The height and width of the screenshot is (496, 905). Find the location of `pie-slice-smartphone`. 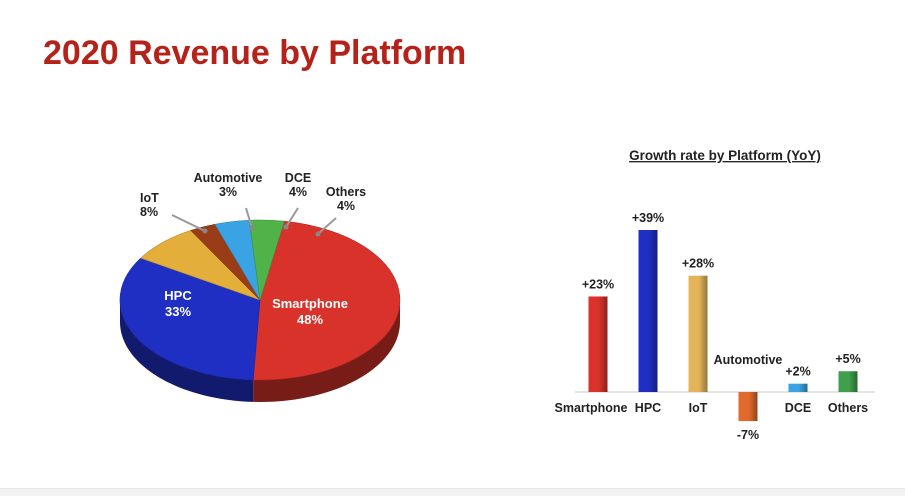

pie-slice-smartphone is located at coordinates (326, 300).